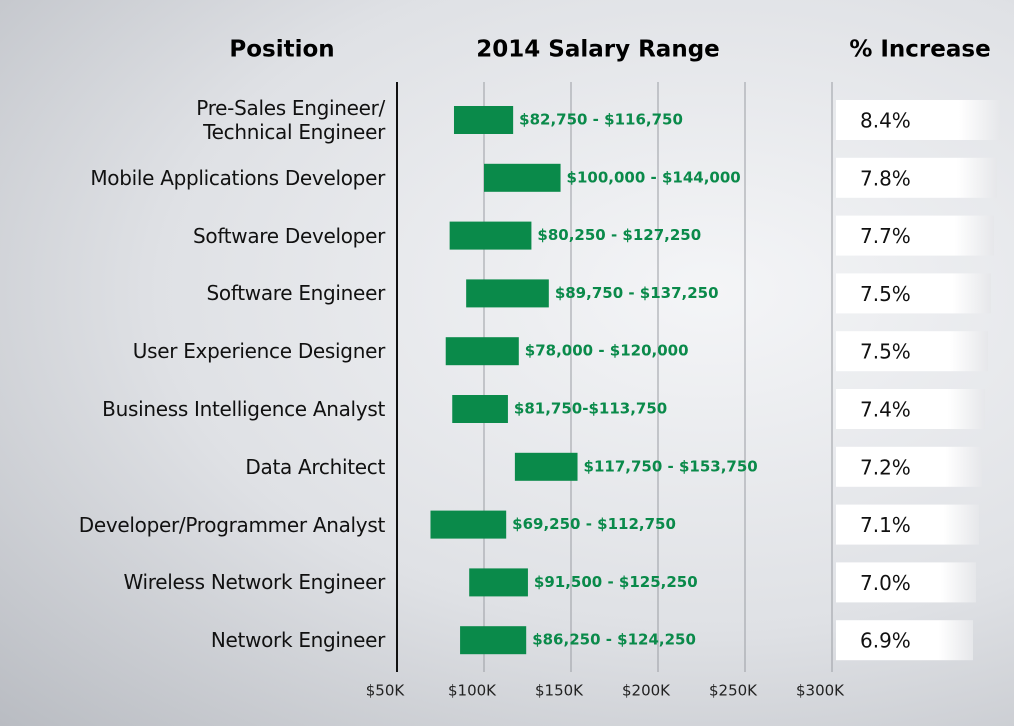 The width and height of the screenshot is (1014, 726). What do you see at coordinates (885, 178) in the screenshot?
I see `increase-value: 7.8%` at bounding box center [885, 178].